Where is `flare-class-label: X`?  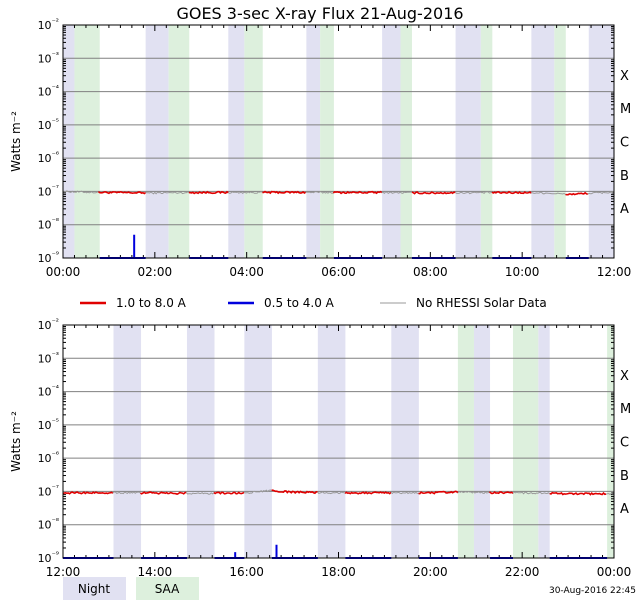 flare-class-label: X is located at coordinates (624, 76).